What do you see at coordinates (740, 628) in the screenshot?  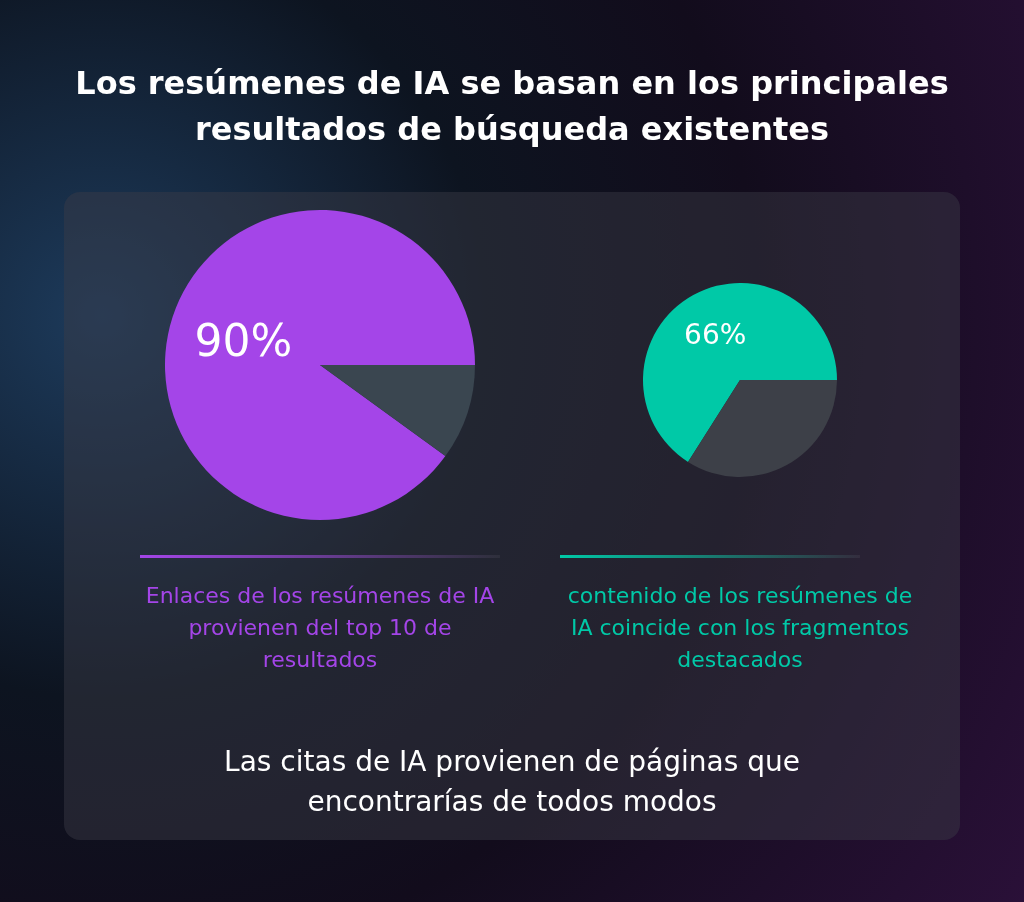 I see `text: contenido de los resúmenes de IA coincide con los fragmentos destacados` at bounding box center [740, 628].